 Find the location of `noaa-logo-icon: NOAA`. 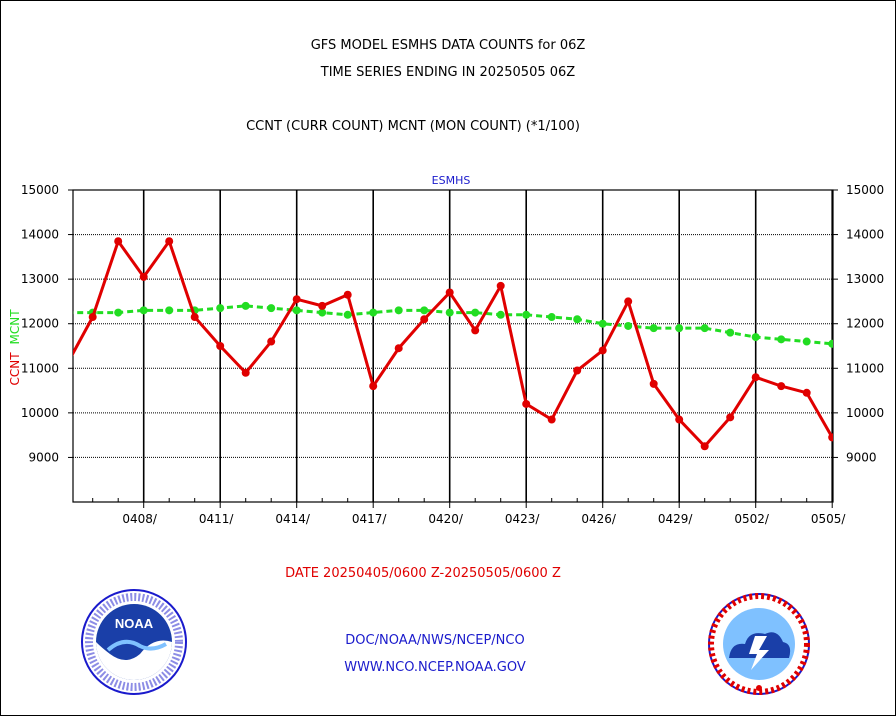

noaa-logo-icon: NOAA is located at coordinates (134, 642).